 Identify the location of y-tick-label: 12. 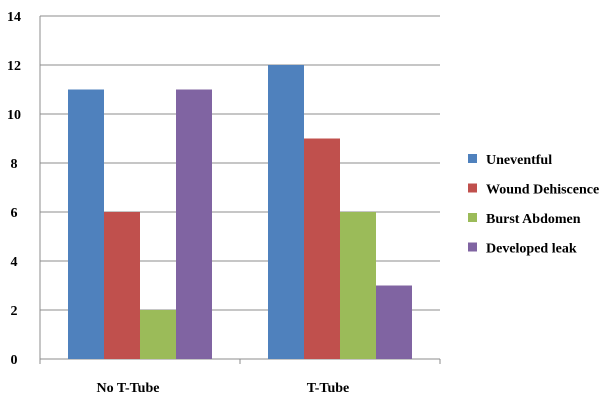
(14, 66).